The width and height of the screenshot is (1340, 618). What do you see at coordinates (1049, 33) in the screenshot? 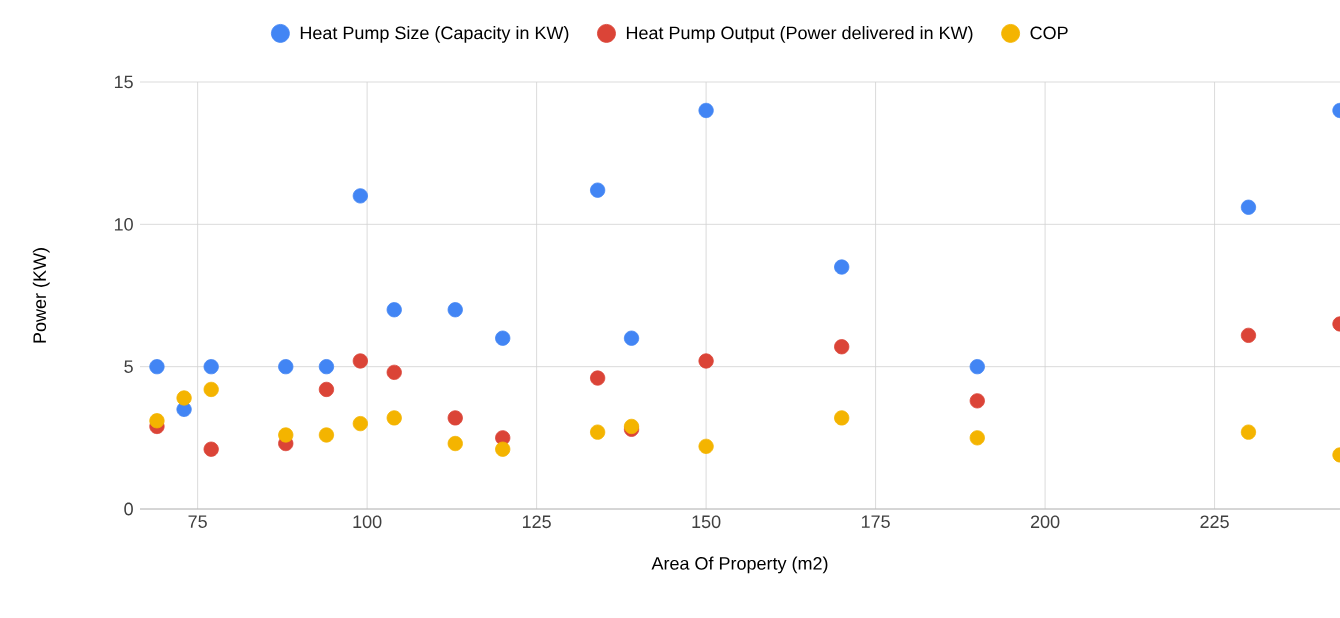
I see `legend-label: COP` at bounding box center [1049, 33].